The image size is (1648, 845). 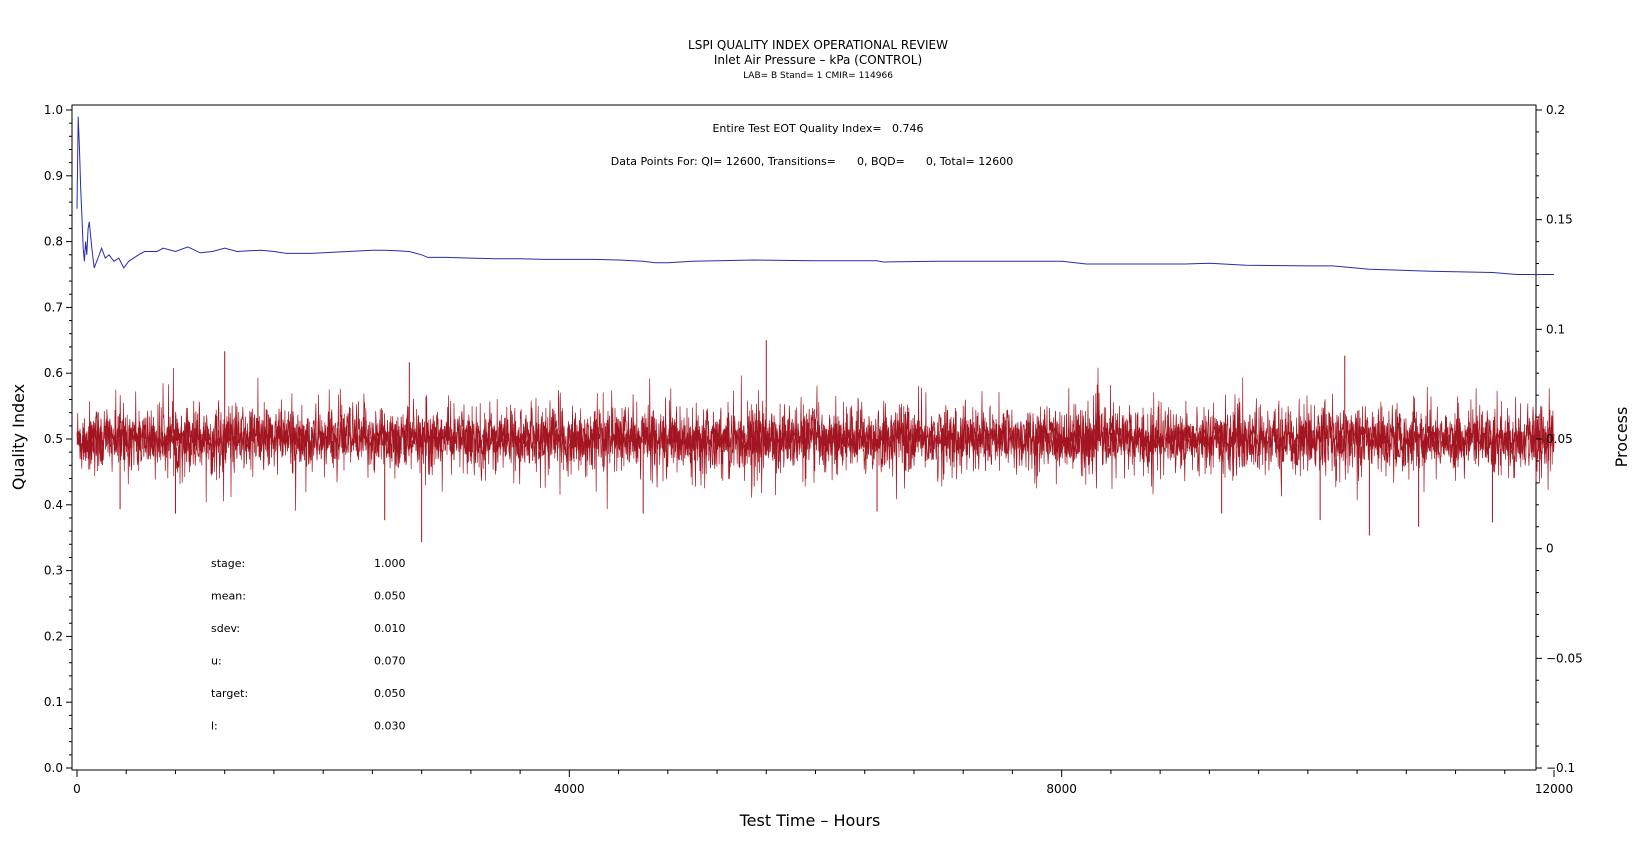 I want to click on stat-label: stage:, so click(x=228, y=563).